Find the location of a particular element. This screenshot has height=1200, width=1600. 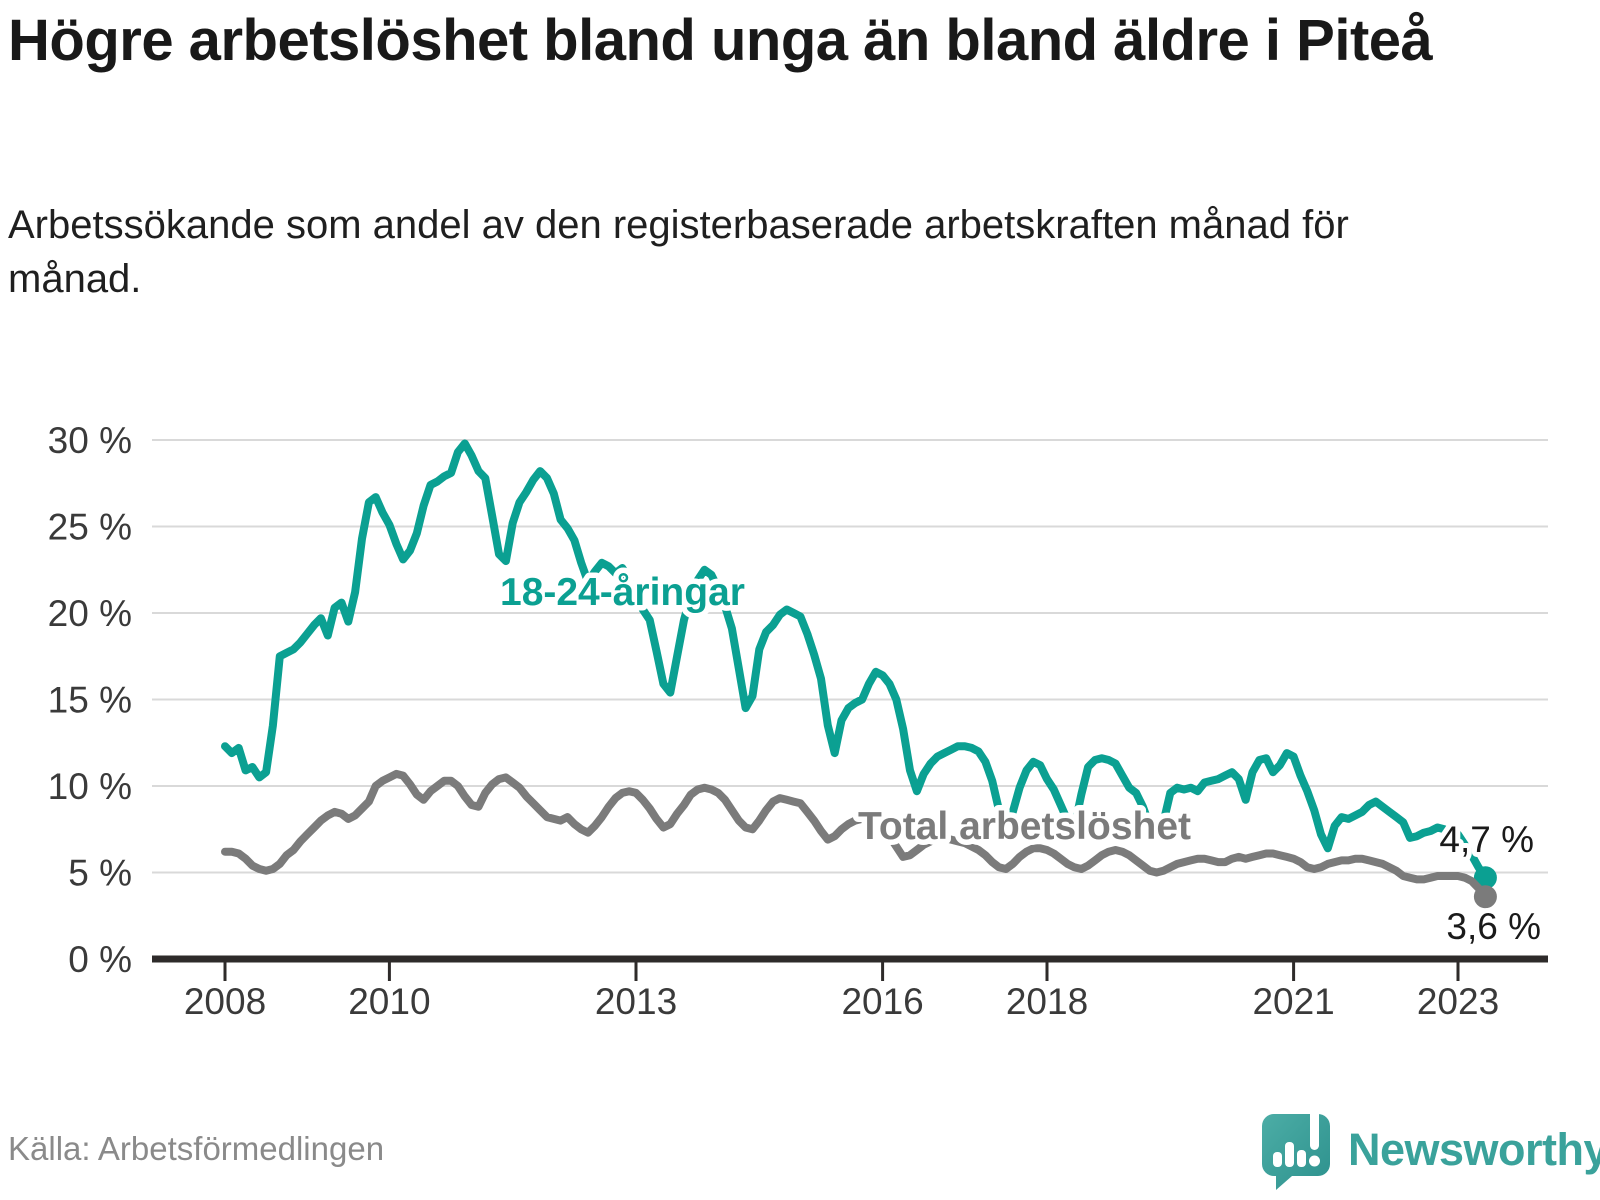

y-tick-label: 0 % is located at coordinates (100, 959).